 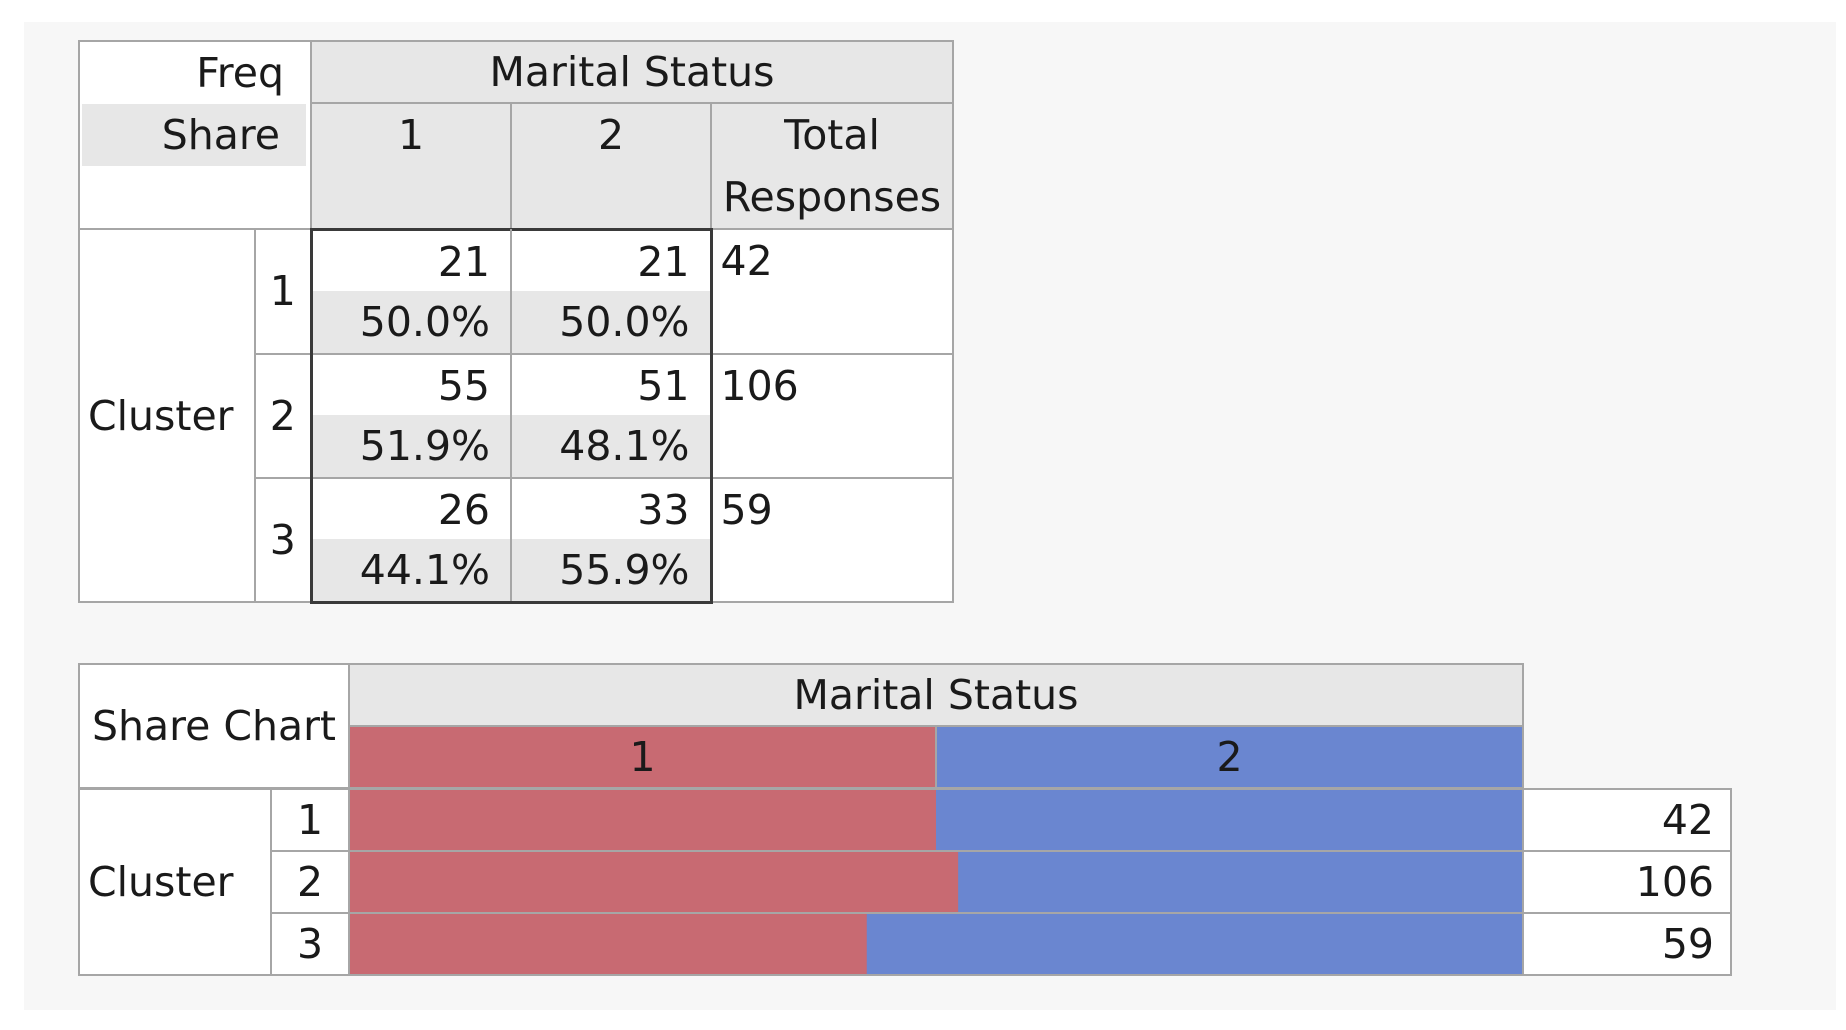 I want to click on share-row-label-1: 1, so click(x=310, y=820).